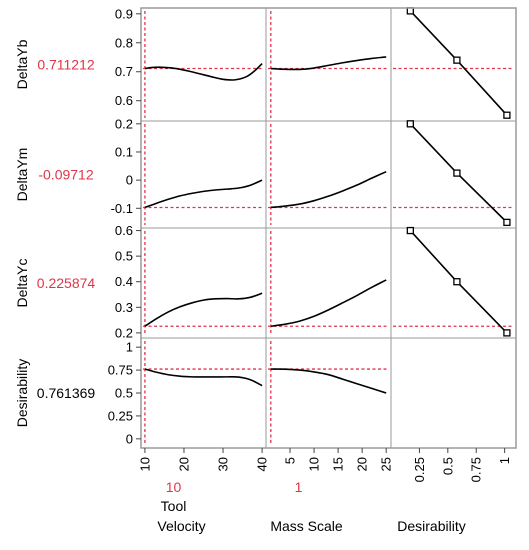 The image size is (529, 550). What do you see at coordinates (306, 526) in the screenshot?
I see `factor-label-line-2: Mass Scale` at bounding box center [306, 526].